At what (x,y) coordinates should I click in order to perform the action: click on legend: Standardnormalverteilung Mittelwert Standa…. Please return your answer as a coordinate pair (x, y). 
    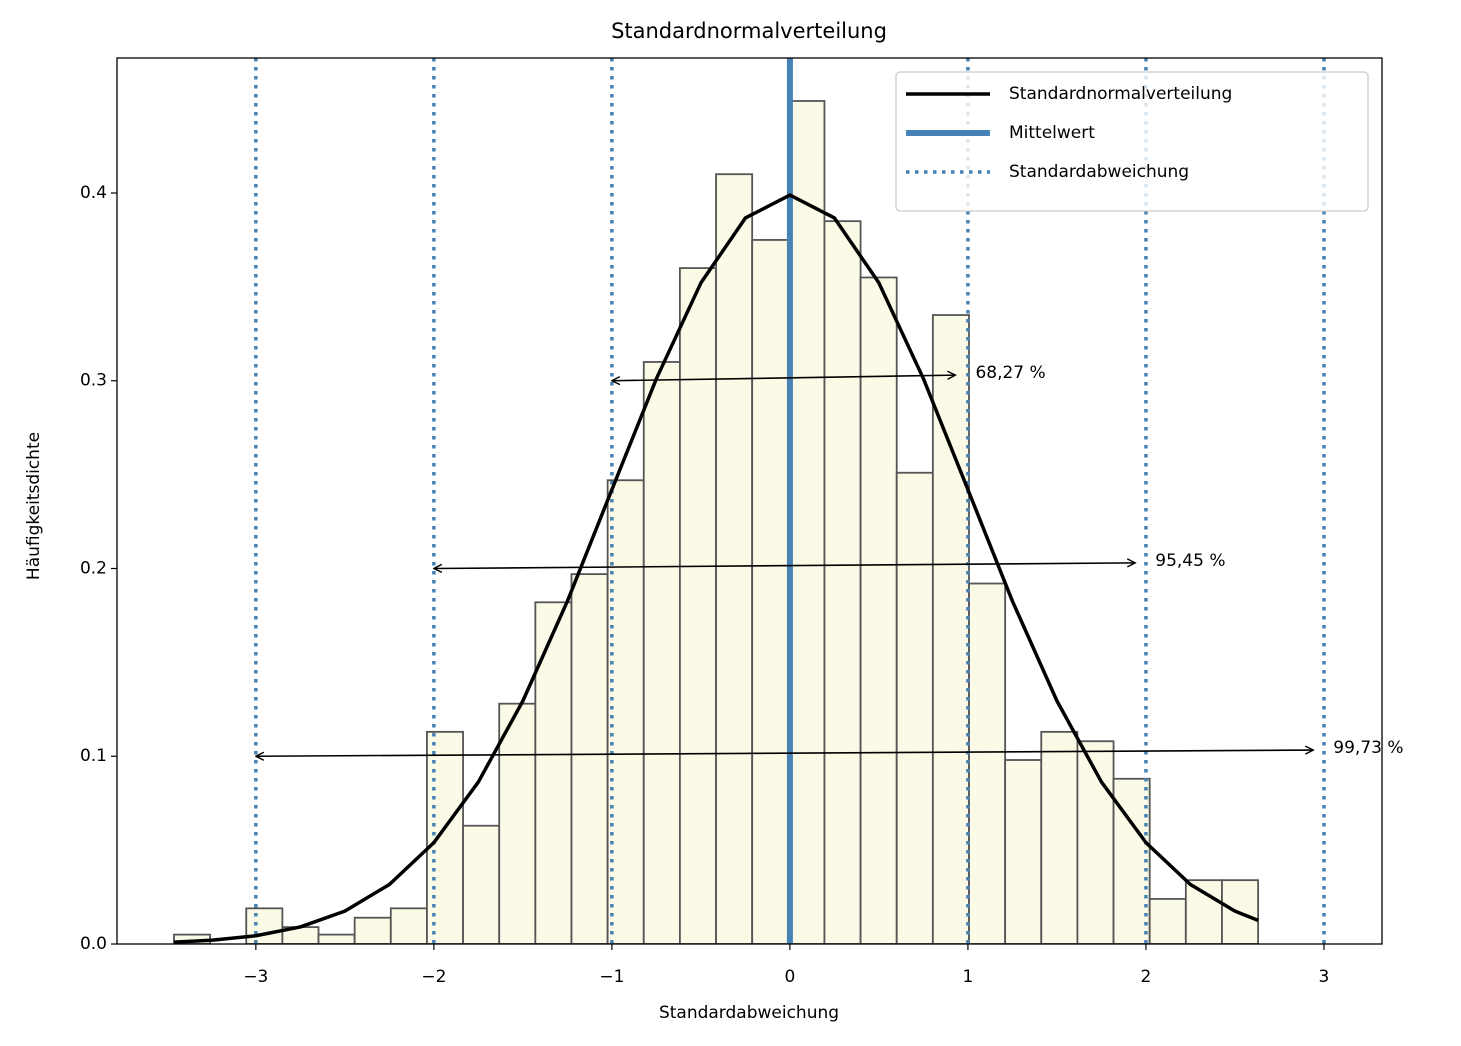
    Looking at the image, I should click on (1132, 141).